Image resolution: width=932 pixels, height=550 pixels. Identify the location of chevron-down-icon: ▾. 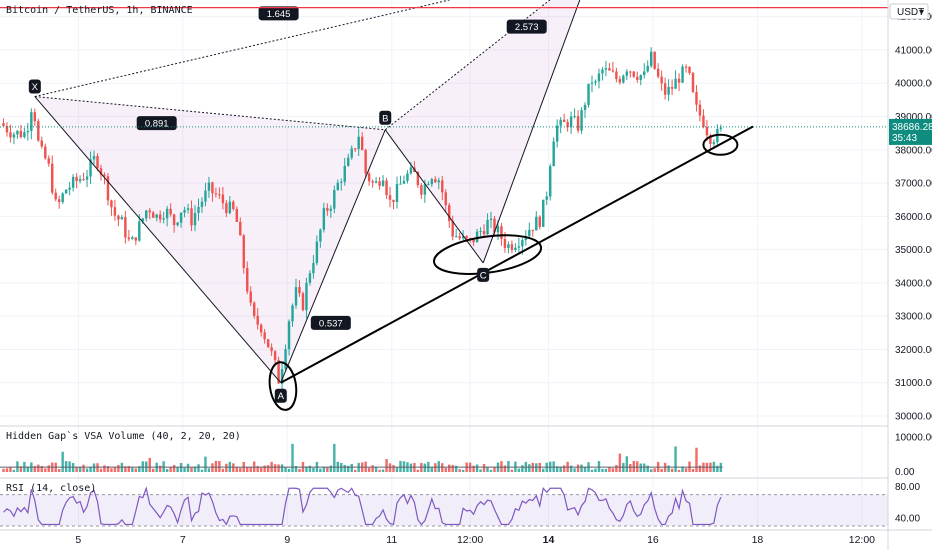
(921, 12).